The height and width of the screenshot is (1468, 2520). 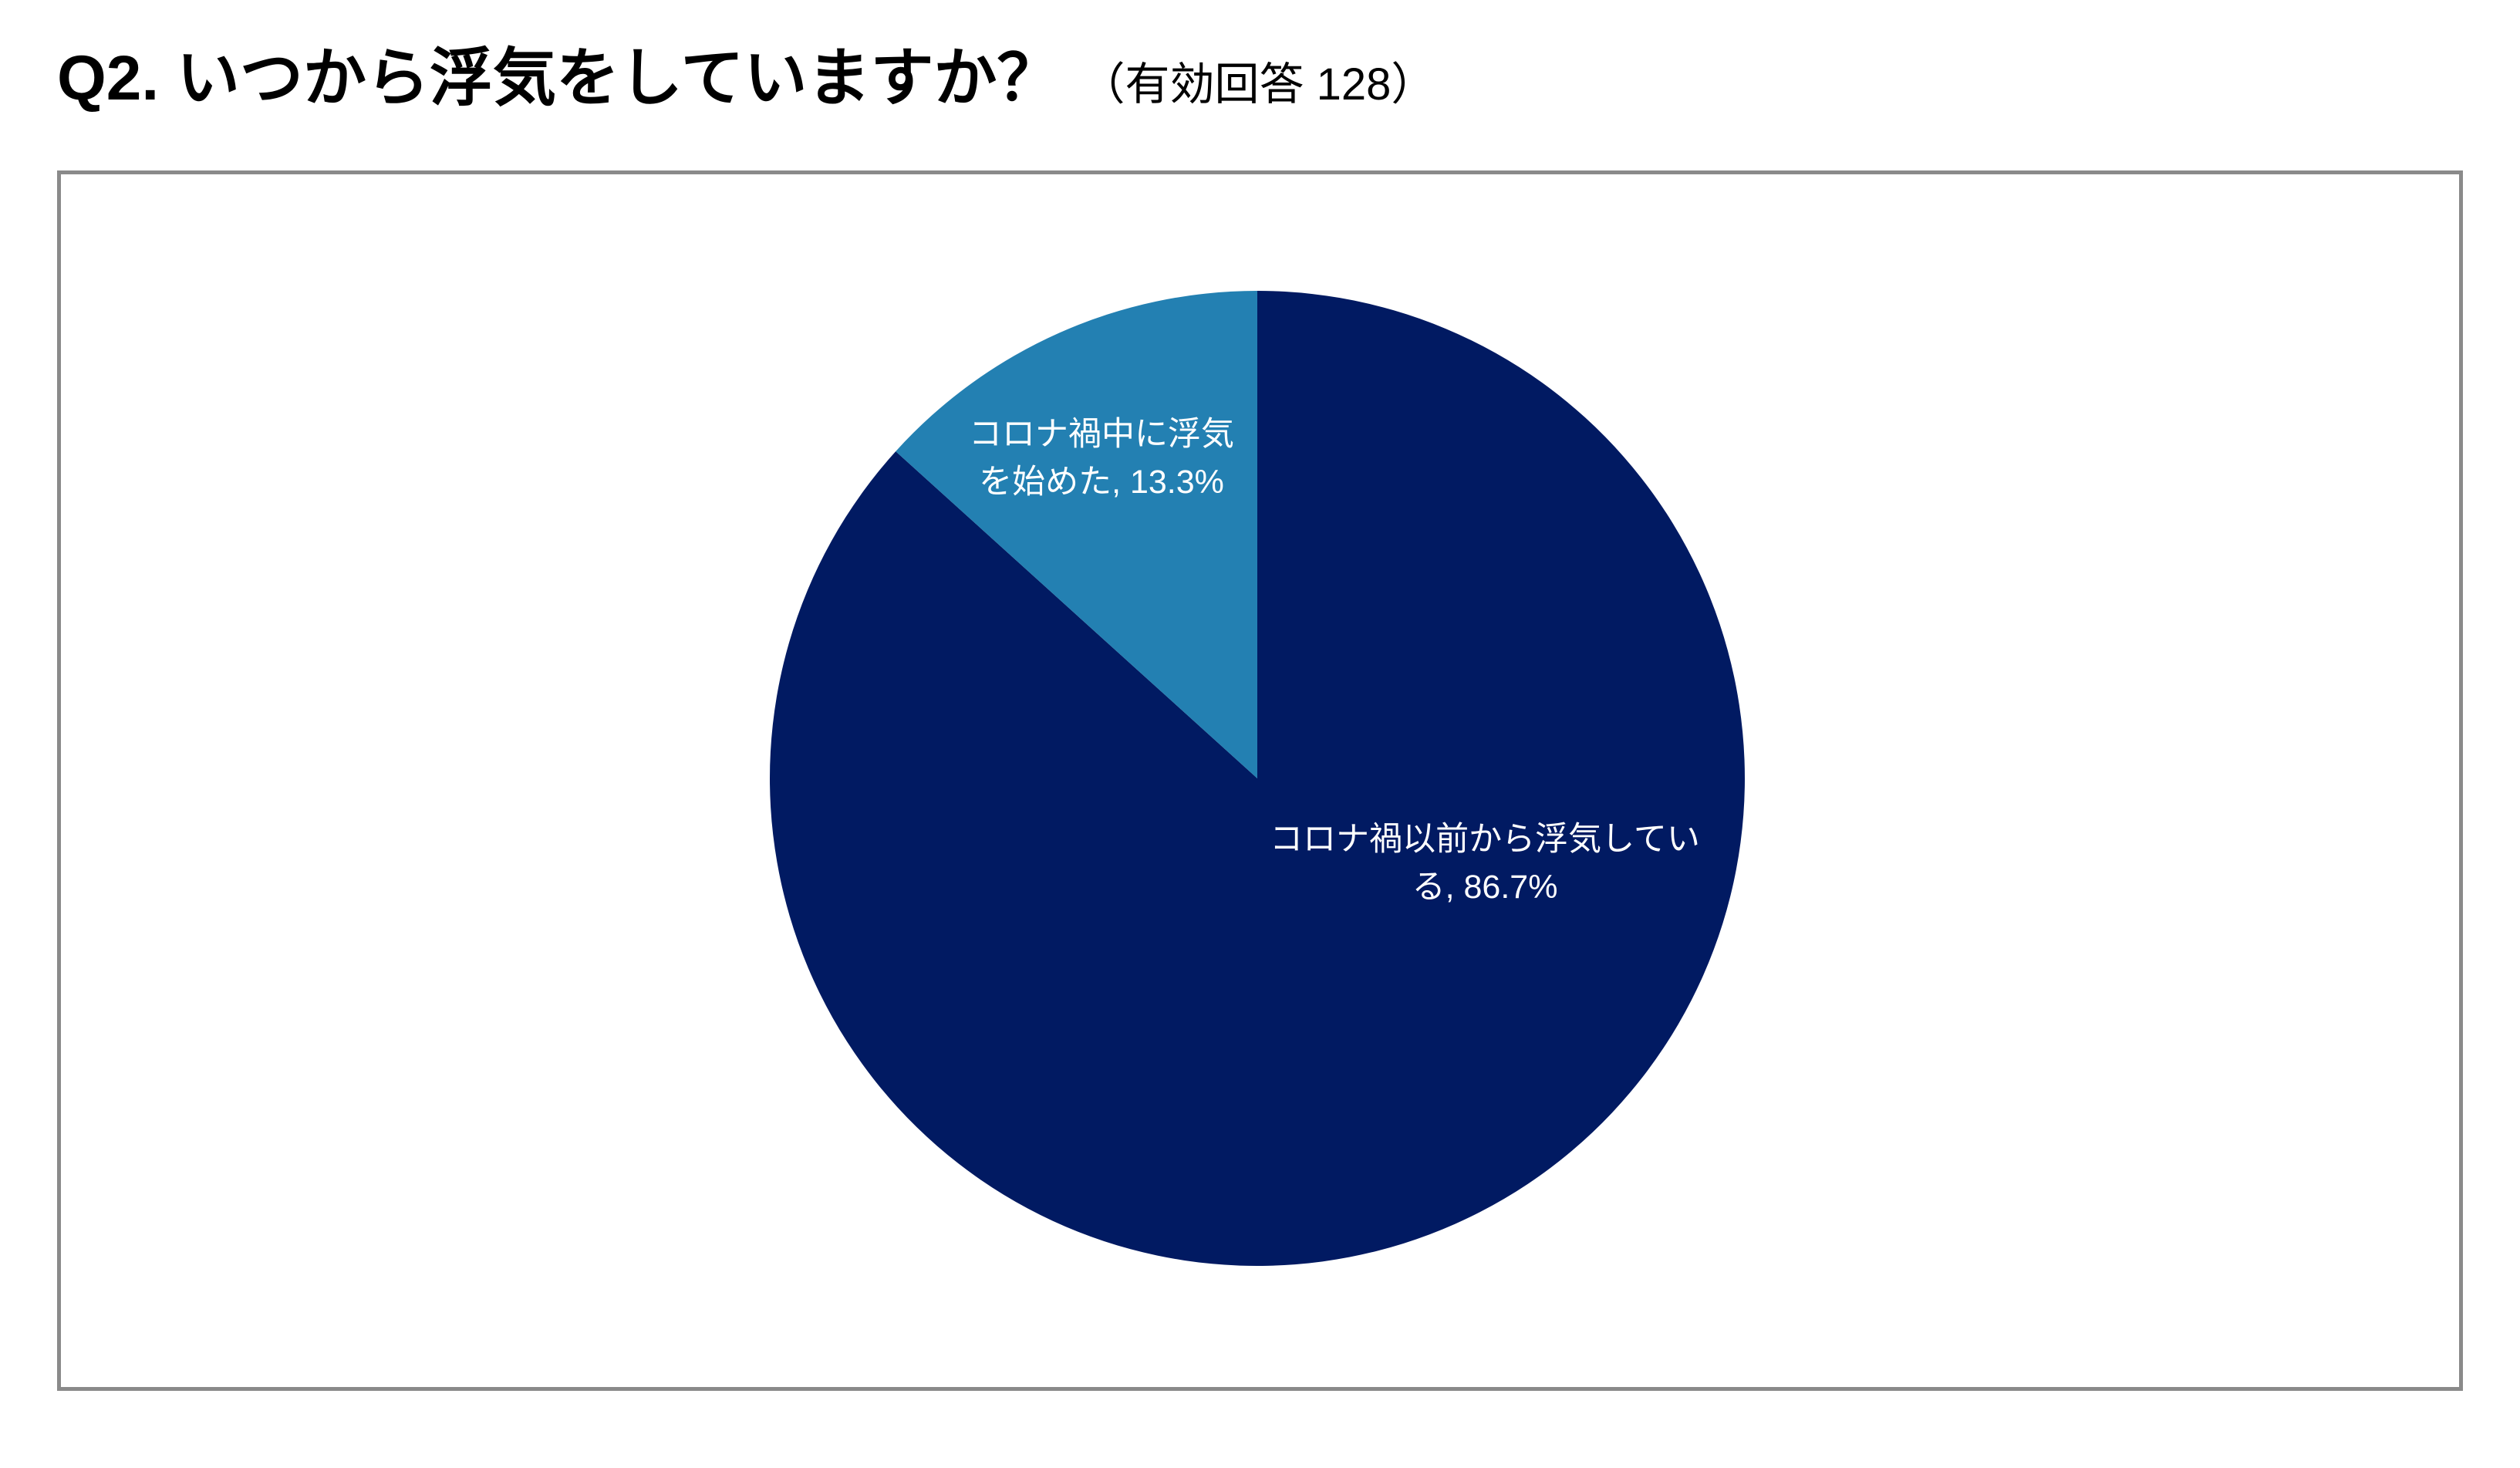 What do you see at coordinates (559, 78) in the screenshot?
I see `question-title: Q2. いつから浮気をしていますか？` at bounding box center [559, 78].